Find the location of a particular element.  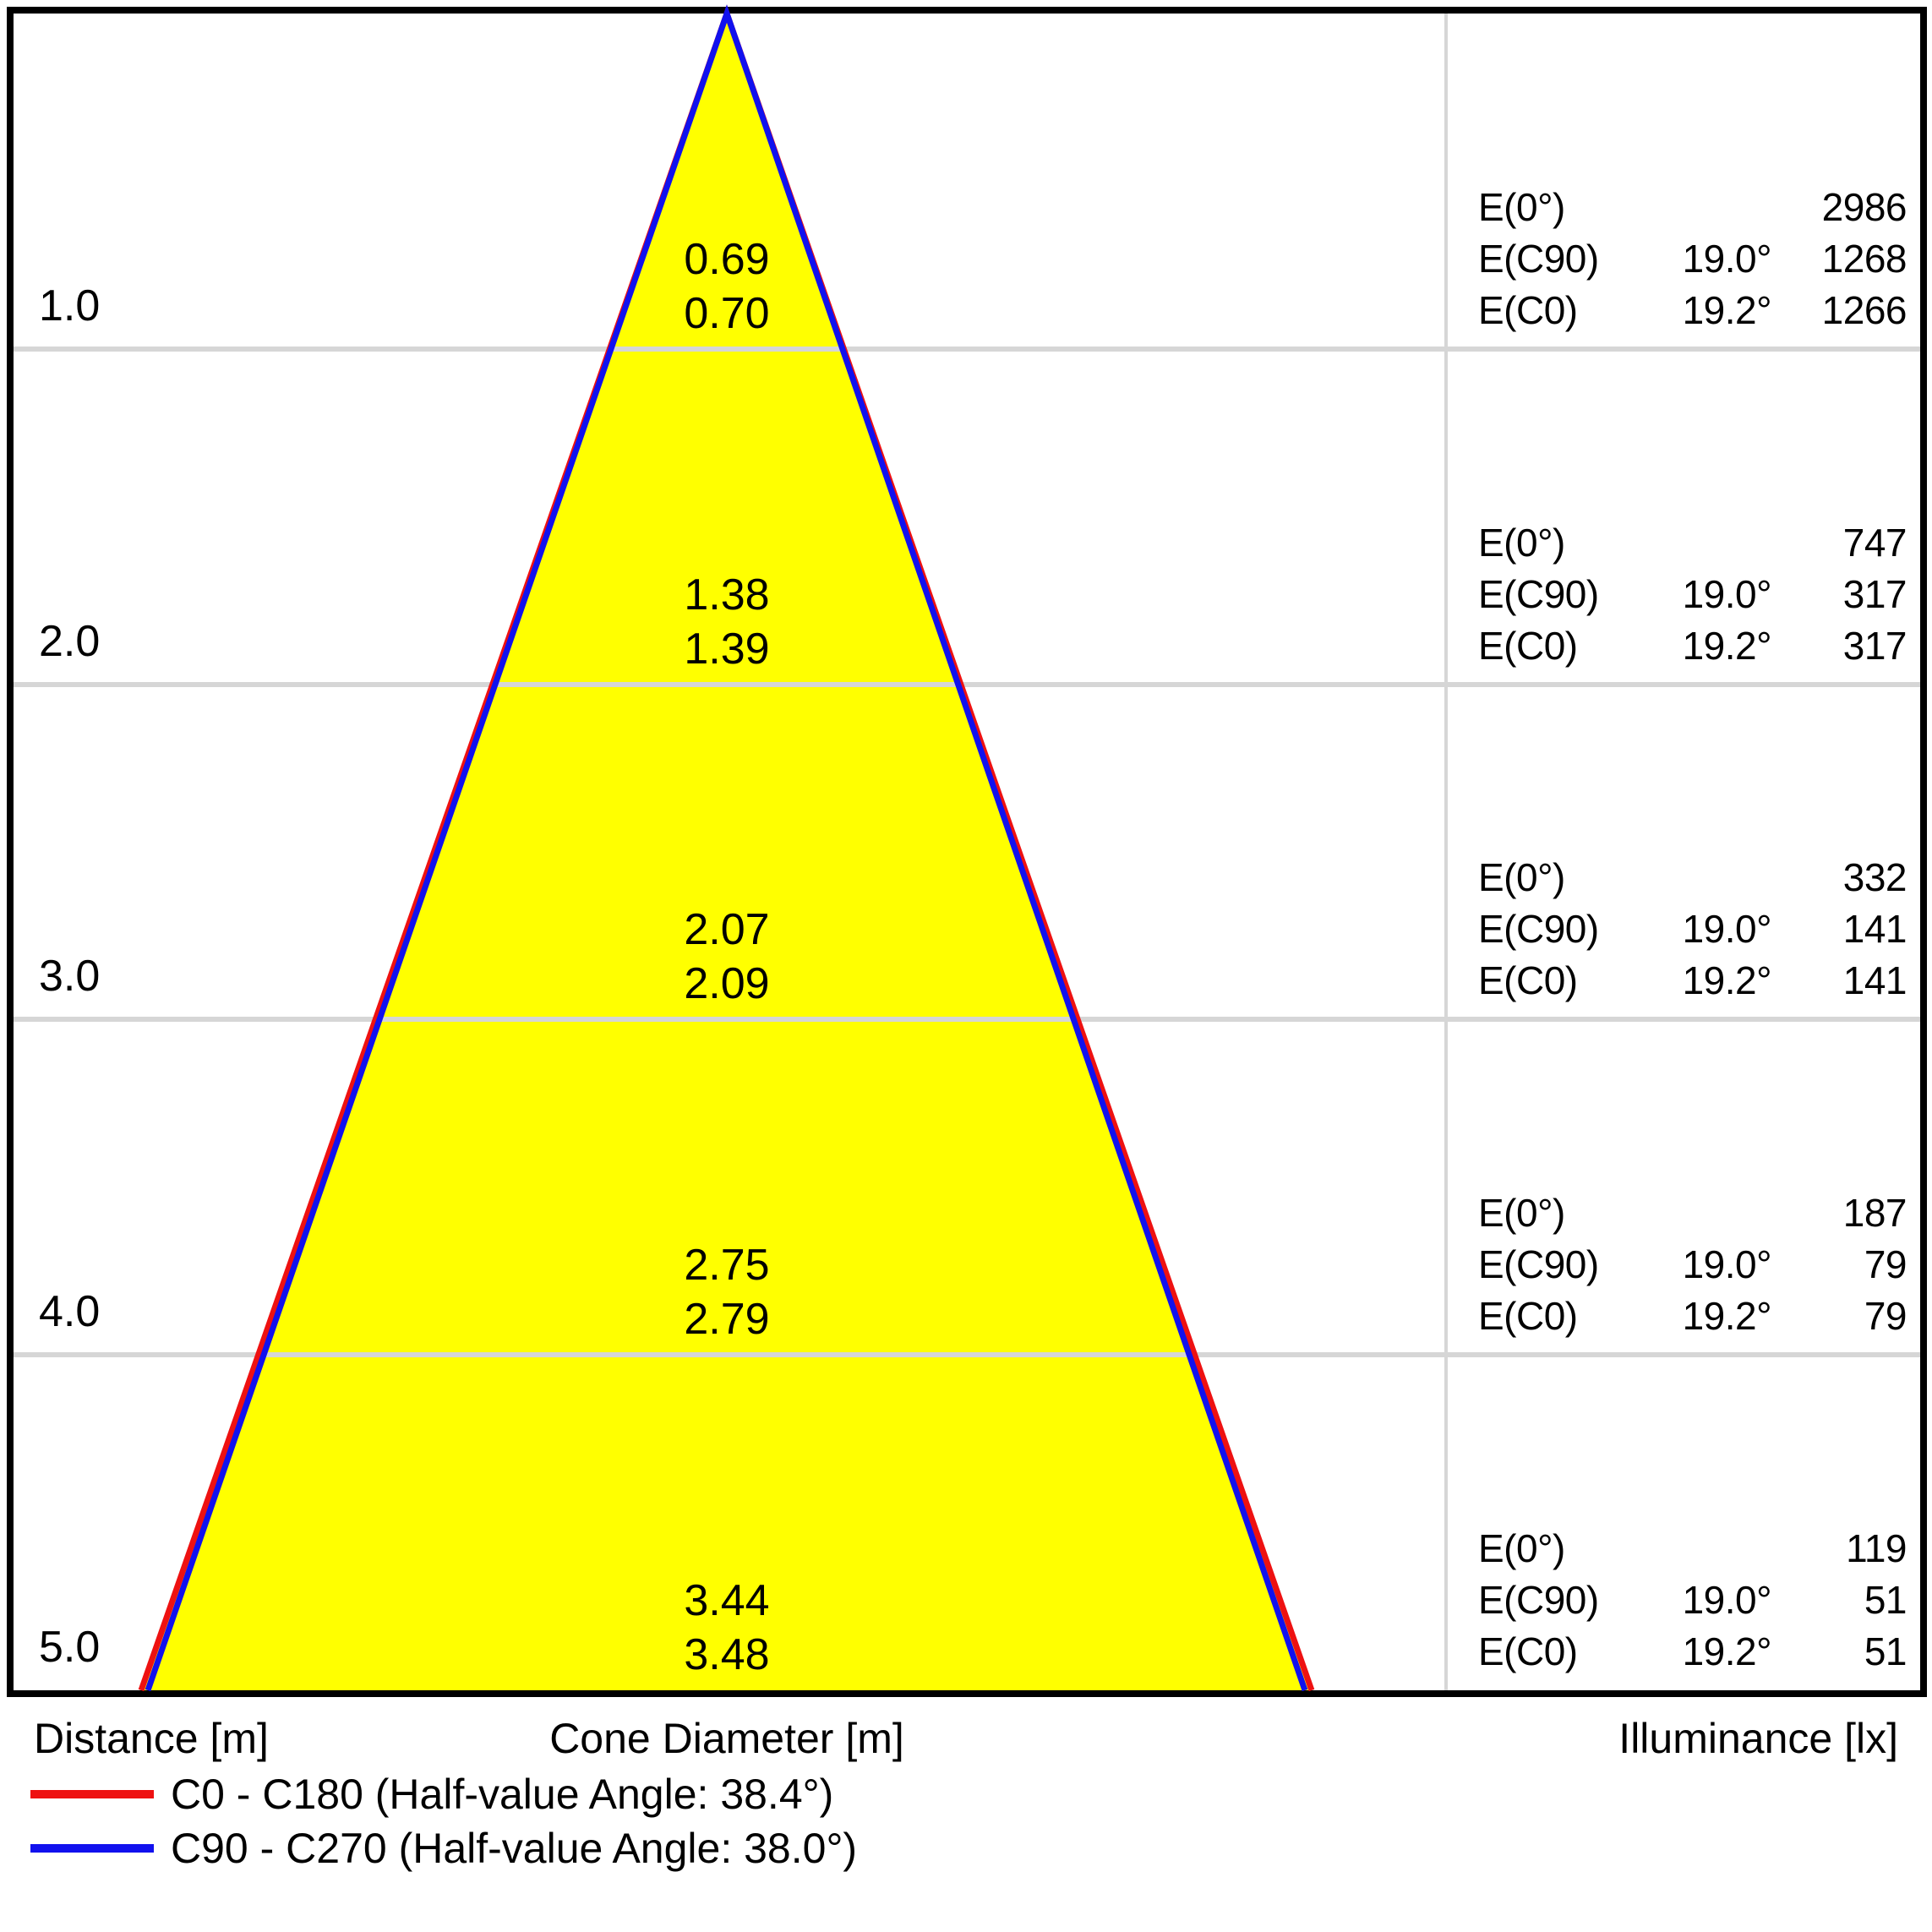

ec0-row: E(C0) 19.2° 317 is located at coordinates (1692, 646).